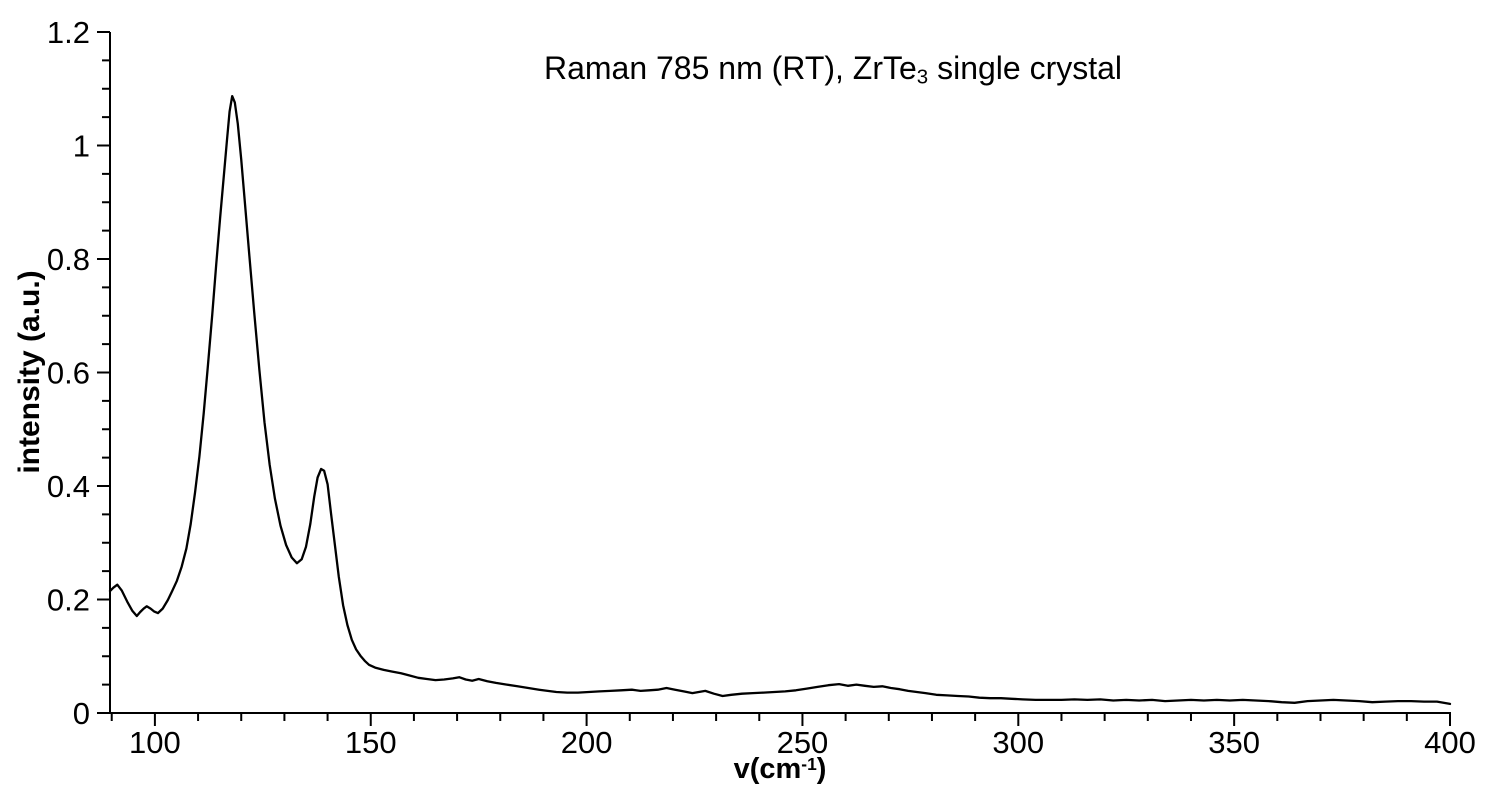  Describe the element at coordinates (587, 742) in the screenshot. I see `x-tick-label: 200` at that location.